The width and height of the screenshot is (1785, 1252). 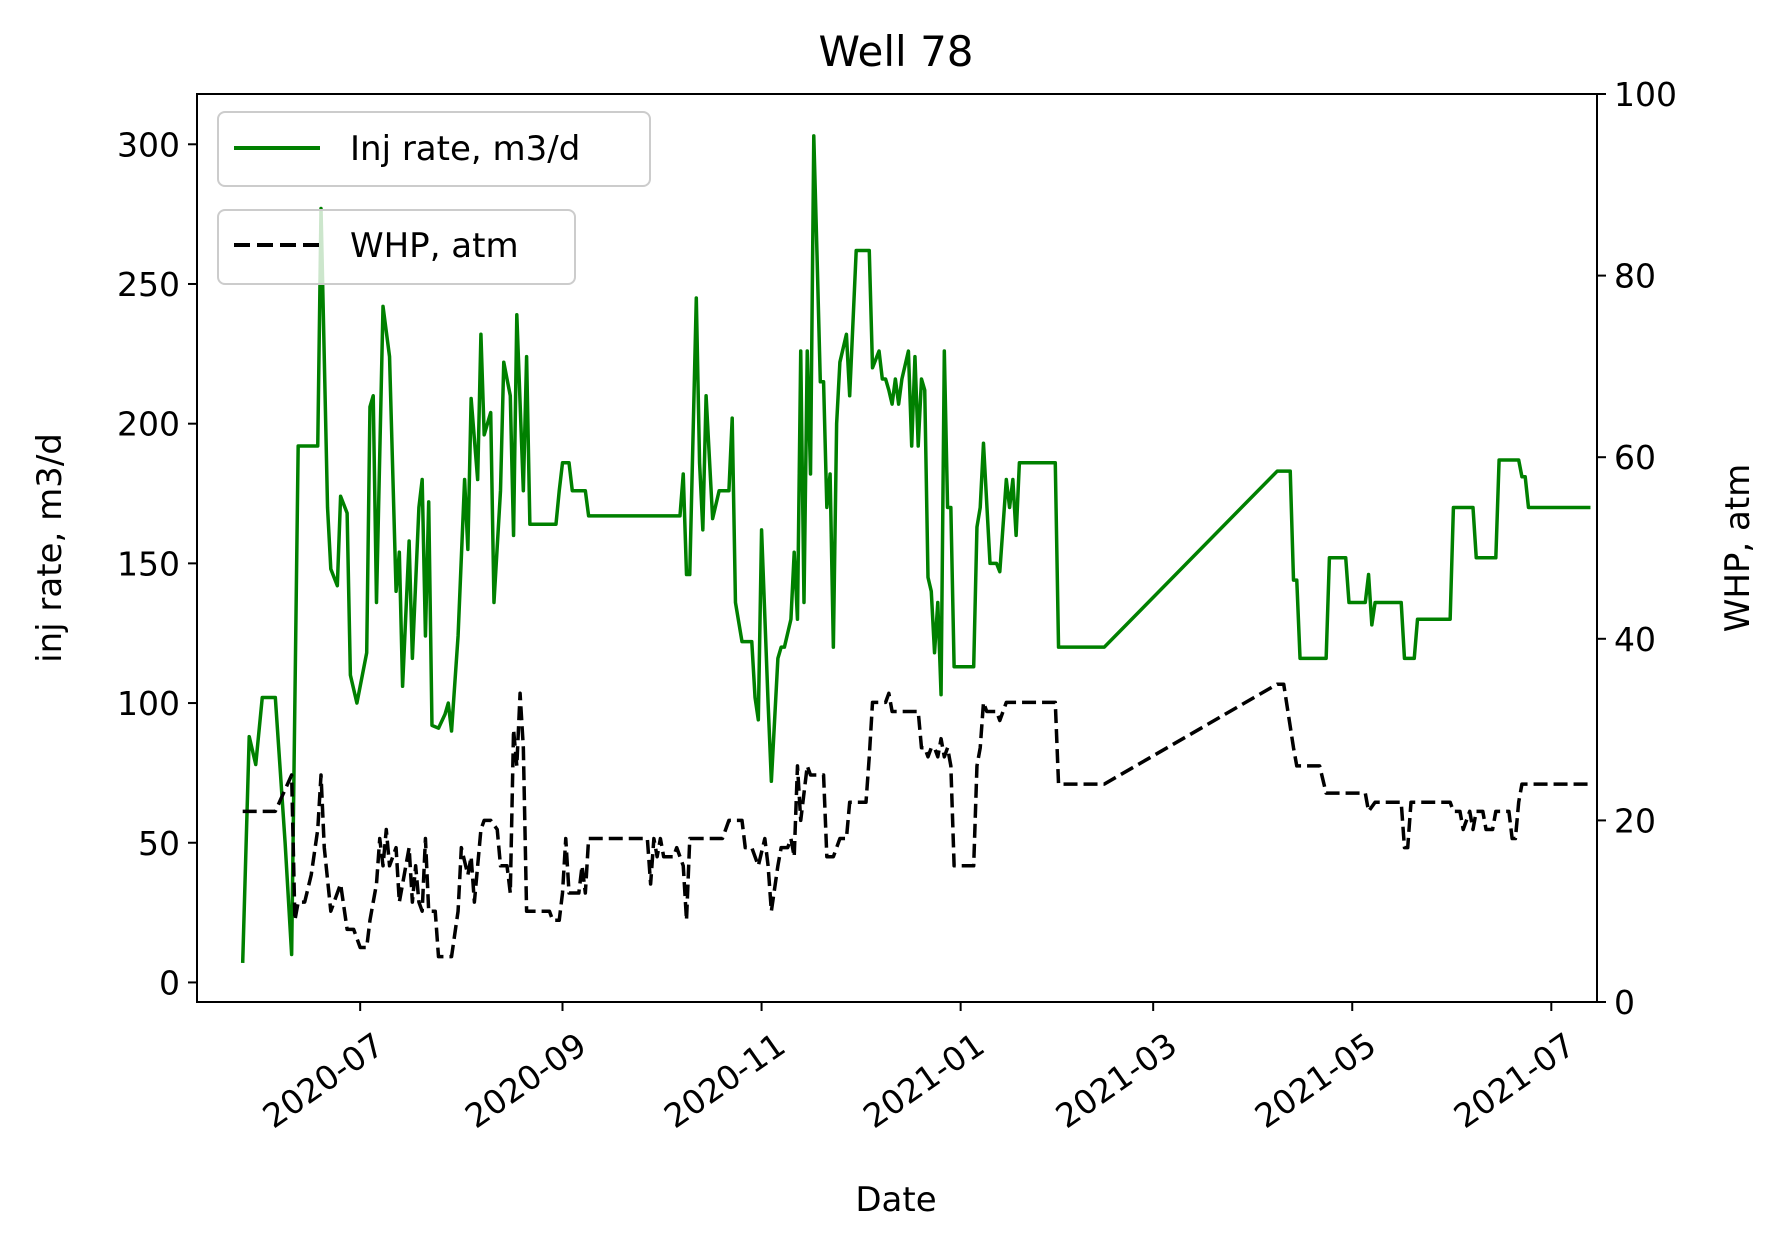 I want to click on y-right-tick-label: 60, so click(x=1635, y=457).